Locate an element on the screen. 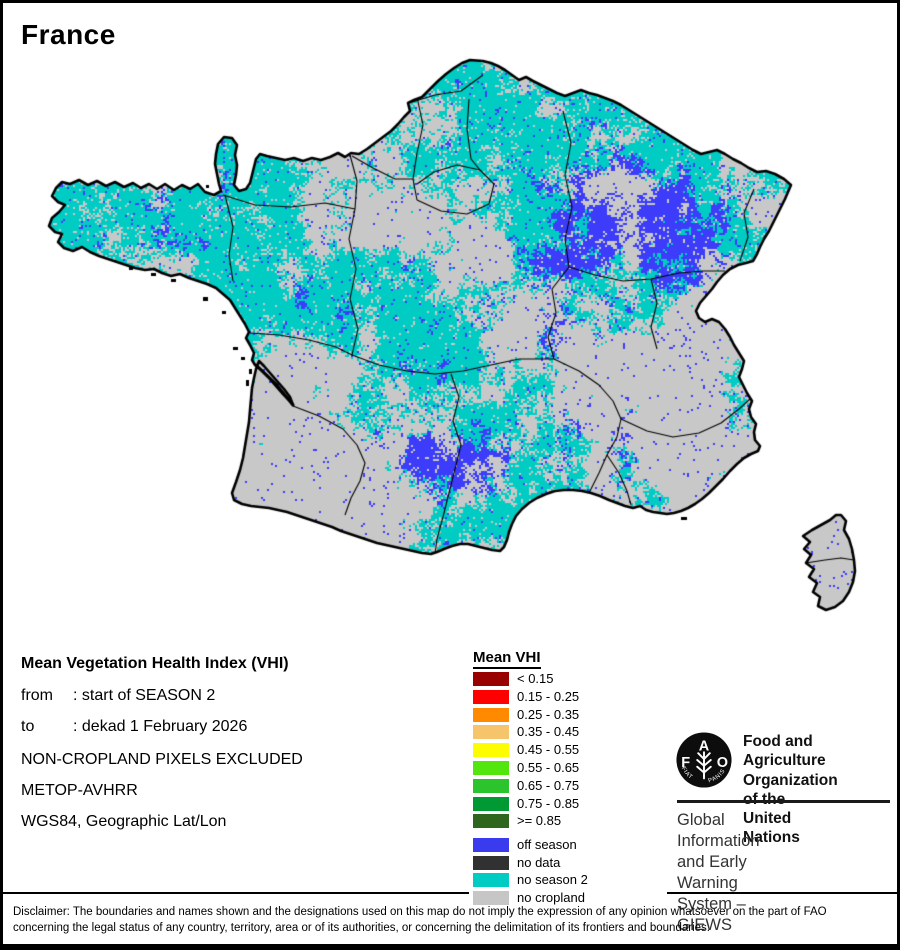  fao-org-line: United Nations is located at coordinates (771, 828).